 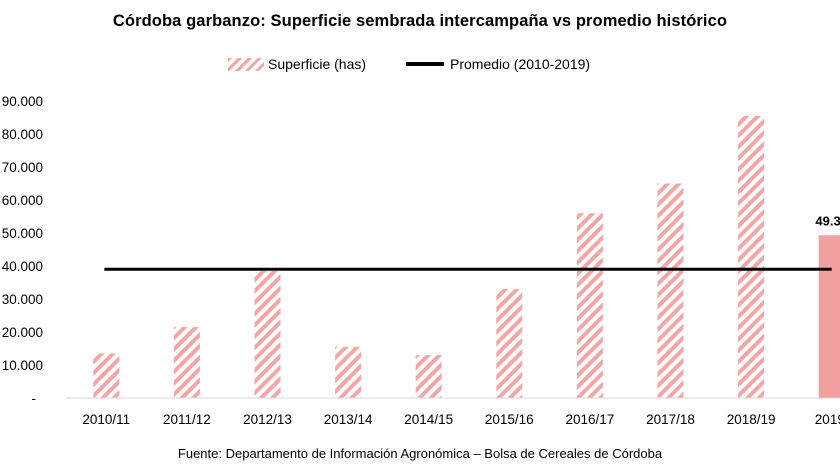 What do you see at coordinates (827, 419) in the screenshot?
I see `x-tick-label: 2019/` at bounding box center [827, 419].